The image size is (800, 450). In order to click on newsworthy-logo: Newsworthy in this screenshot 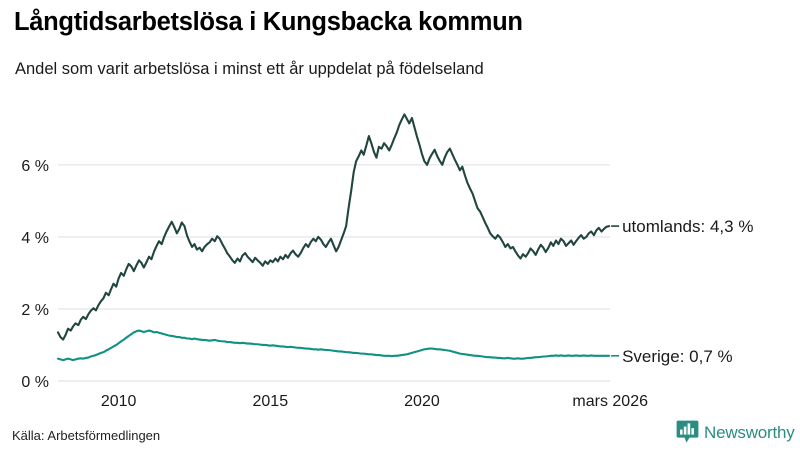, I will do `click(735, 432)`.